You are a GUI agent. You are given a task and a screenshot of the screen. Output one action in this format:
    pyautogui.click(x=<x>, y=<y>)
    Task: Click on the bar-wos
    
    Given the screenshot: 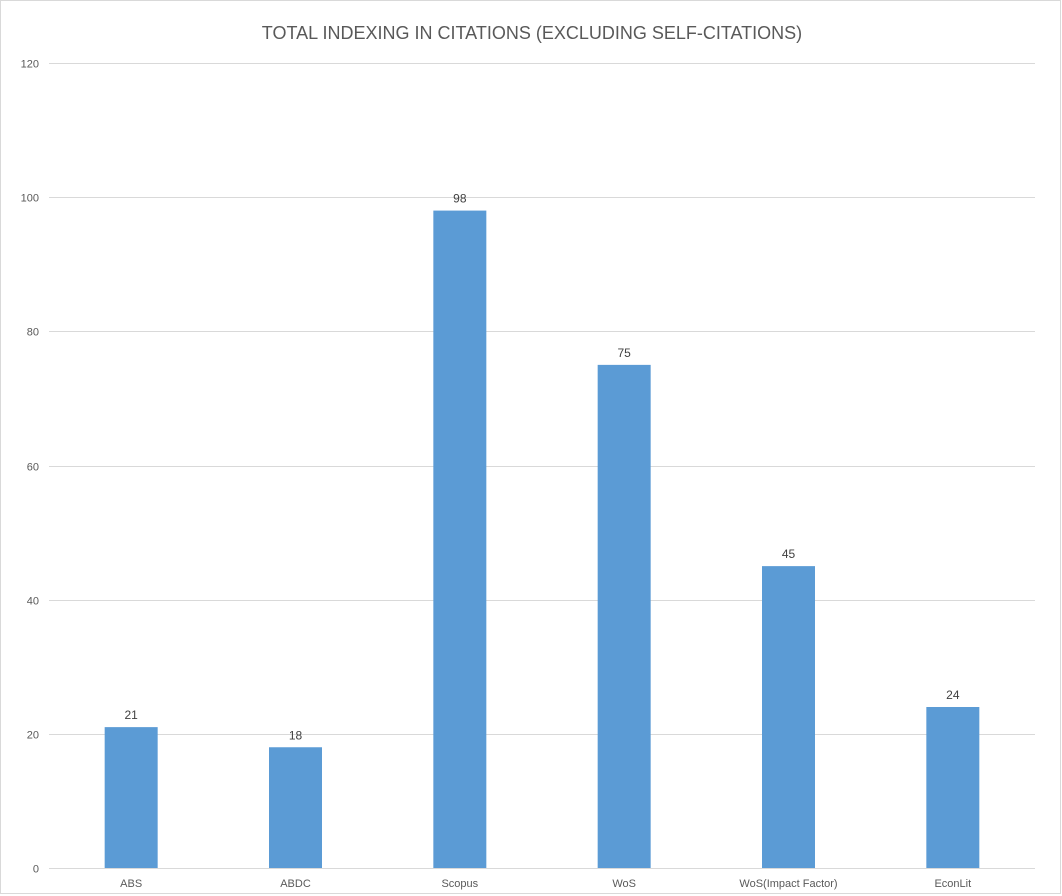 What is the action you would take?
    pyautogui.click(x=624, y=616)
    